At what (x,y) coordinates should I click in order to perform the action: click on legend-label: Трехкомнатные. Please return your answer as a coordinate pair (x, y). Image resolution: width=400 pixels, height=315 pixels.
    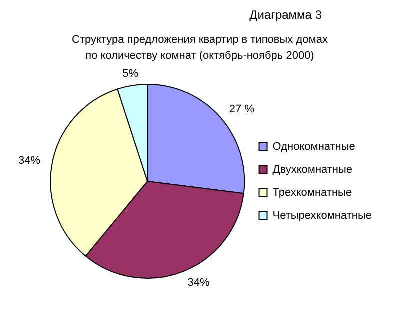
    Looking at the image, I should click on (312, 193).